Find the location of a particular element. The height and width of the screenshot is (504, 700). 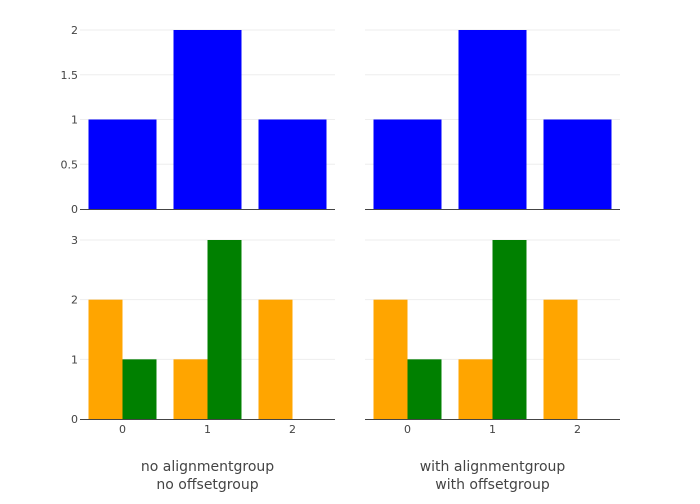

y-tick-label-row0-1: 0.5 is located at coordinates (70, 164).